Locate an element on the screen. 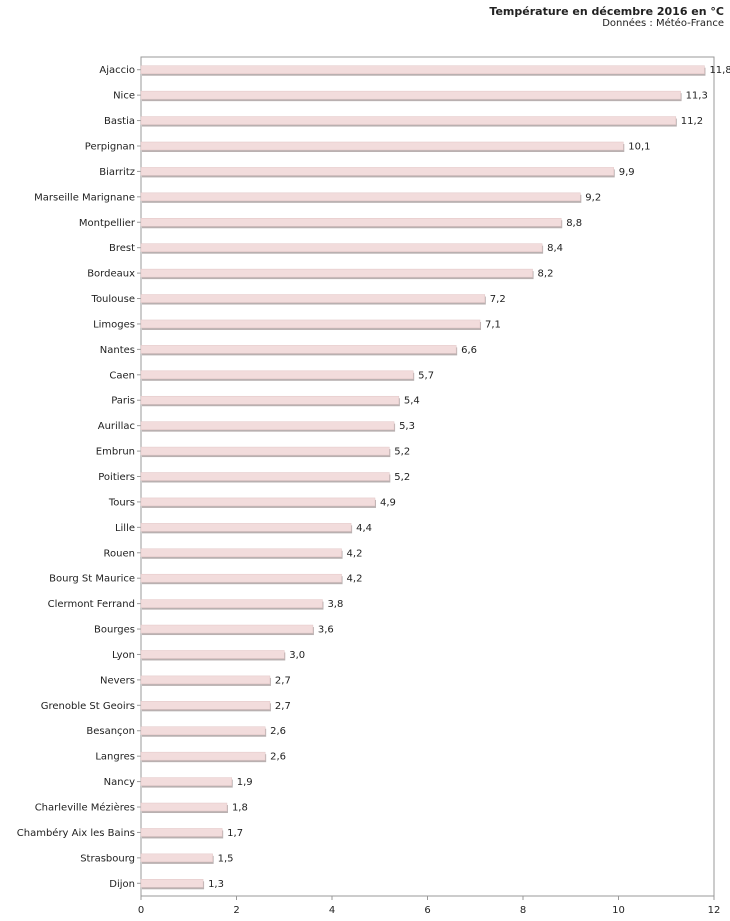  category-label: Aurillac is located at coordinates (116, 426).